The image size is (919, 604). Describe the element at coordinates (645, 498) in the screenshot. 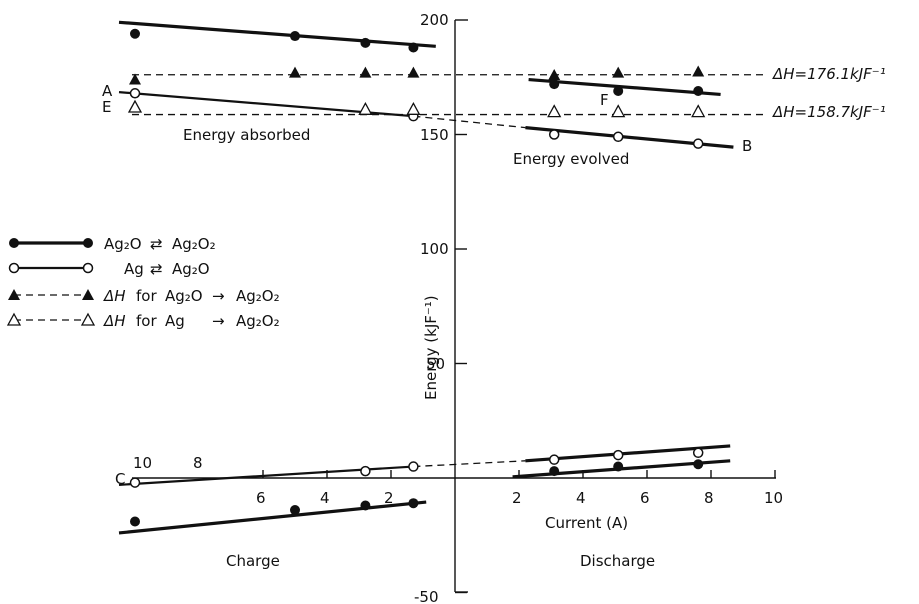

I see `x-tick-label-6: 6` at that location.